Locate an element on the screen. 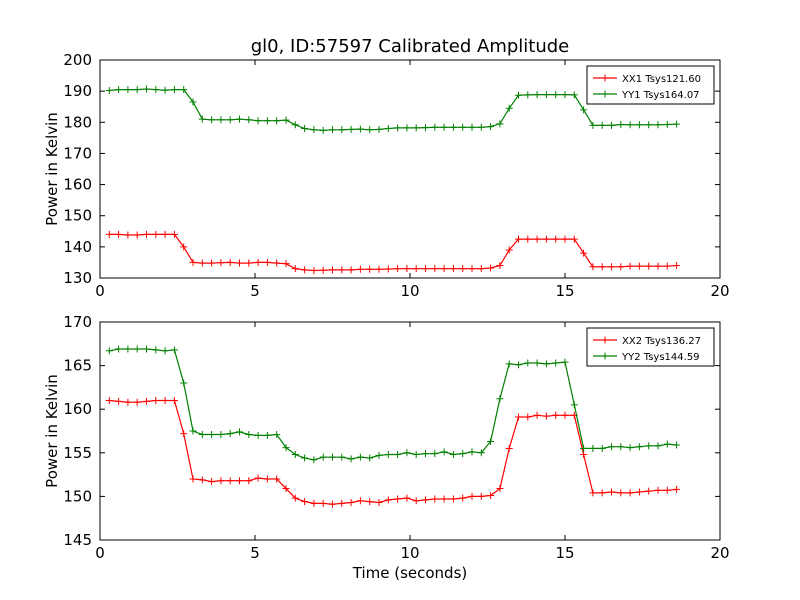  y-tick-label: 150 is located at coordinates (77, 496).